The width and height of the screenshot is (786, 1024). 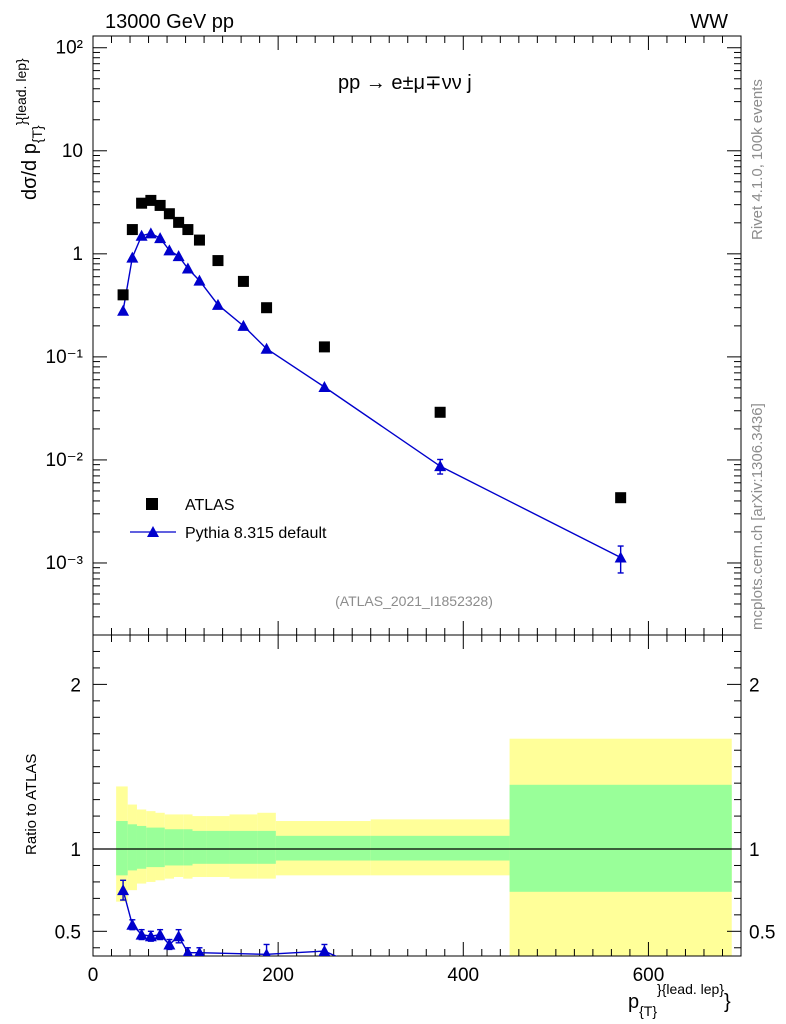 I want to click on legend-atlas-label: ATLAS, so click(x=210, y=505).